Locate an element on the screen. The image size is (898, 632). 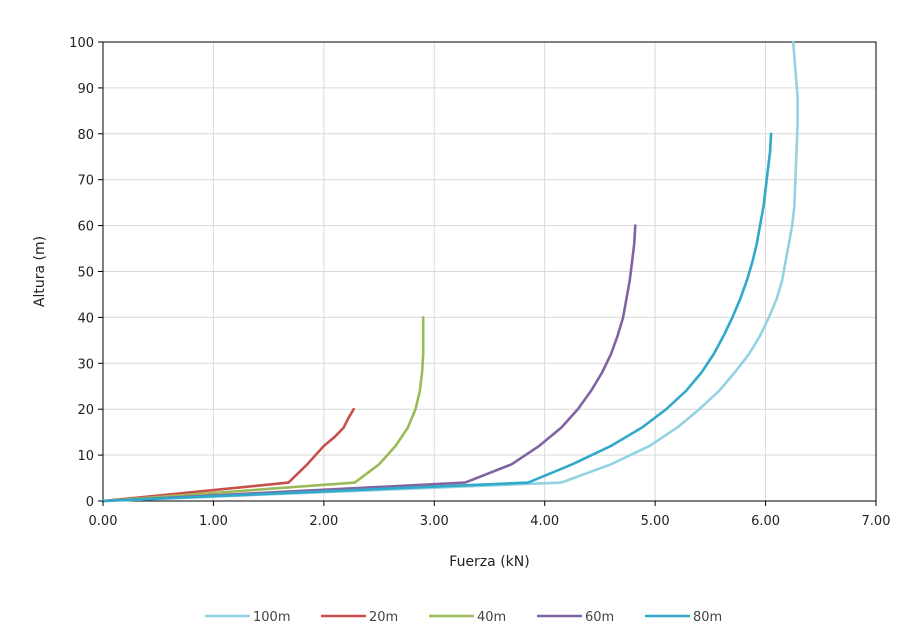
y-tick-label: 40 is located at coordinates (85, 318).